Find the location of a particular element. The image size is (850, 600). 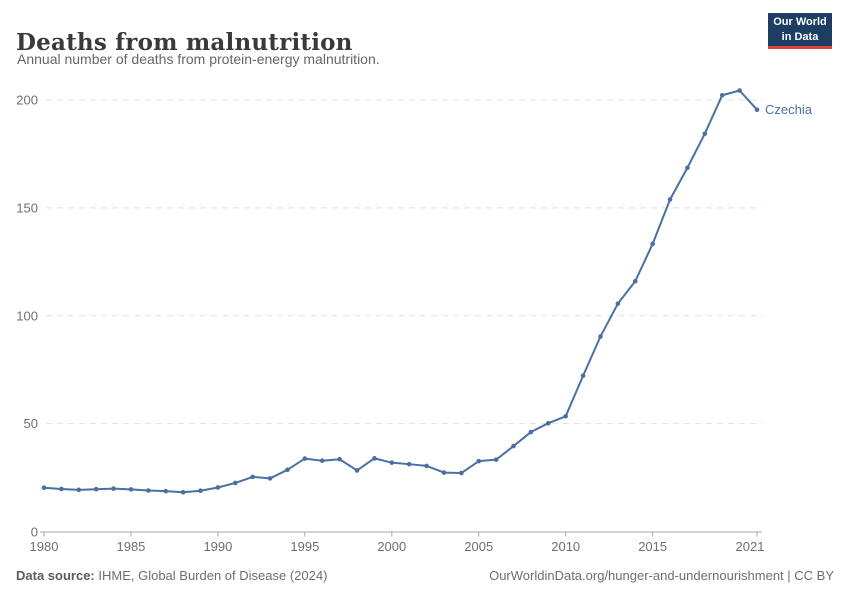

x-axis-tick-label: 1990 is located at coordinates (217, 546).